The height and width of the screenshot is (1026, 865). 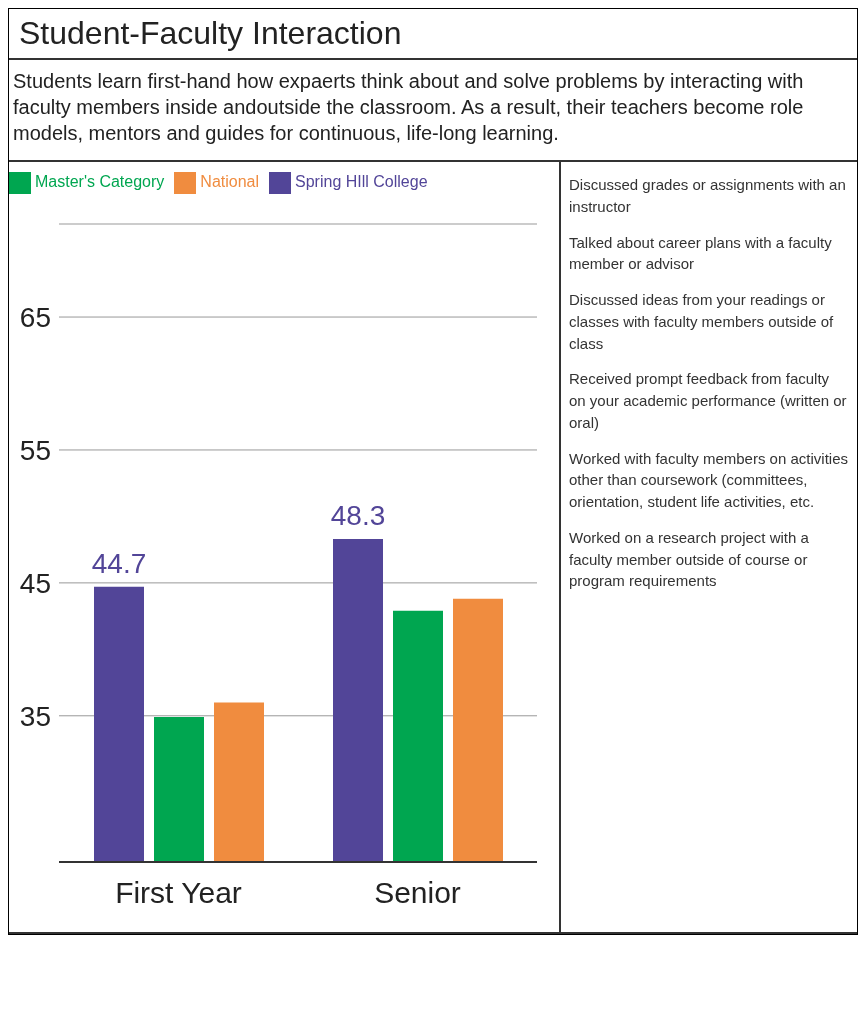 What do you see at coordinates (433, 34) in the screenshot?
I see `chart-title: Student-Faculty Interaction` at bounding box center [433, 34].